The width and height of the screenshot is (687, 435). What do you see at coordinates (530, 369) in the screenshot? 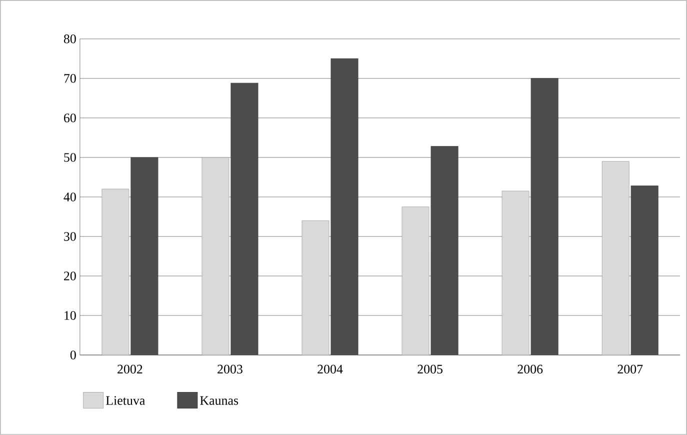
I see `x-tick-label: 2006` at bounding box center [530, 369].